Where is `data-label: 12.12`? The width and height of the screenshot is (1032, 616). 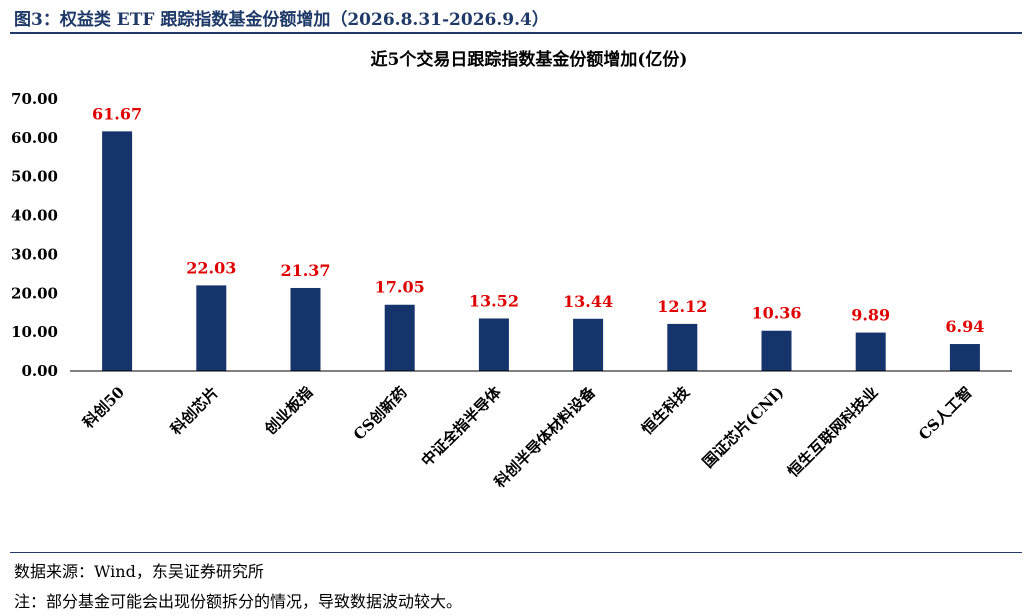
data-label: 12.12 is located at coordinates (682, 306).